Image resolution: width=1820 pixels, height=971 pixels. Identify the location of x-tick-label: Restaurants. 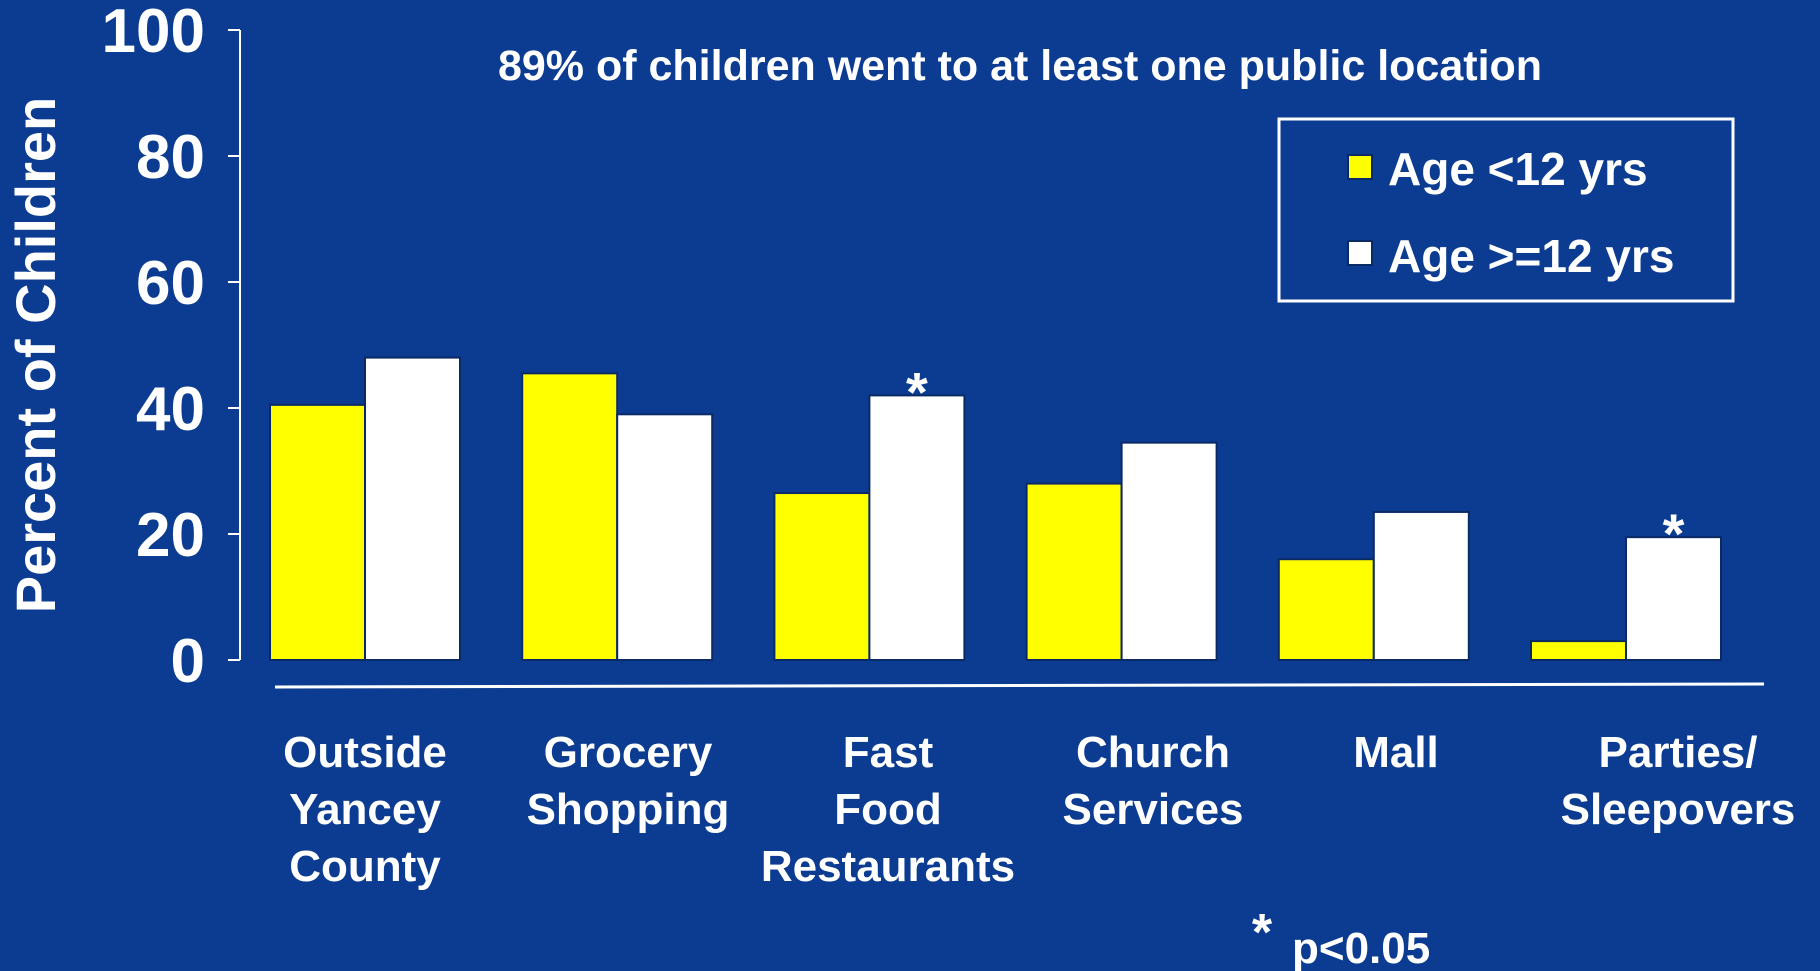
(888, 866).